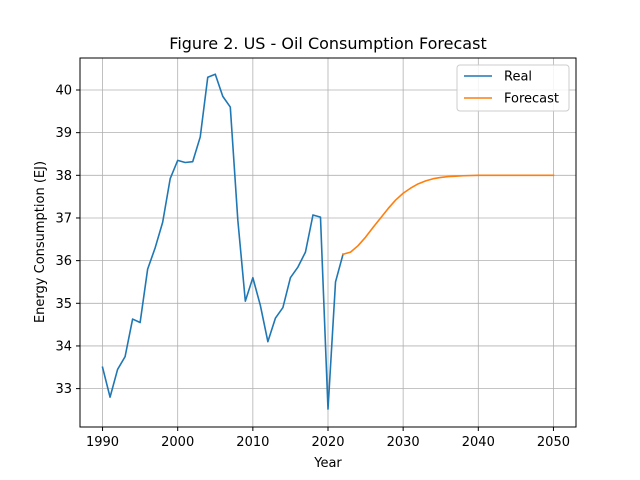  I want to click on legend-label: Real, so click(518, 77).